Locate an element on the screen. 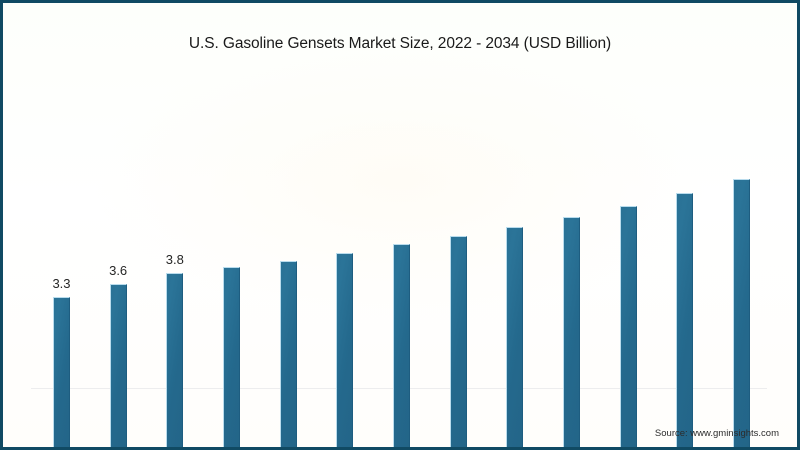  bar-group: 2027 is located at coordinates (345, 254).